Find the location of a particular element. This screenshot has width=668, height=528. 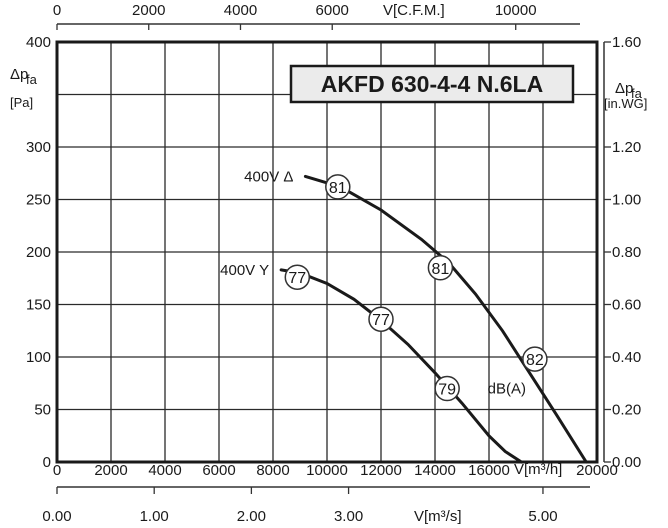

y-tick-label: 50 is located at coordinates (42, 410).